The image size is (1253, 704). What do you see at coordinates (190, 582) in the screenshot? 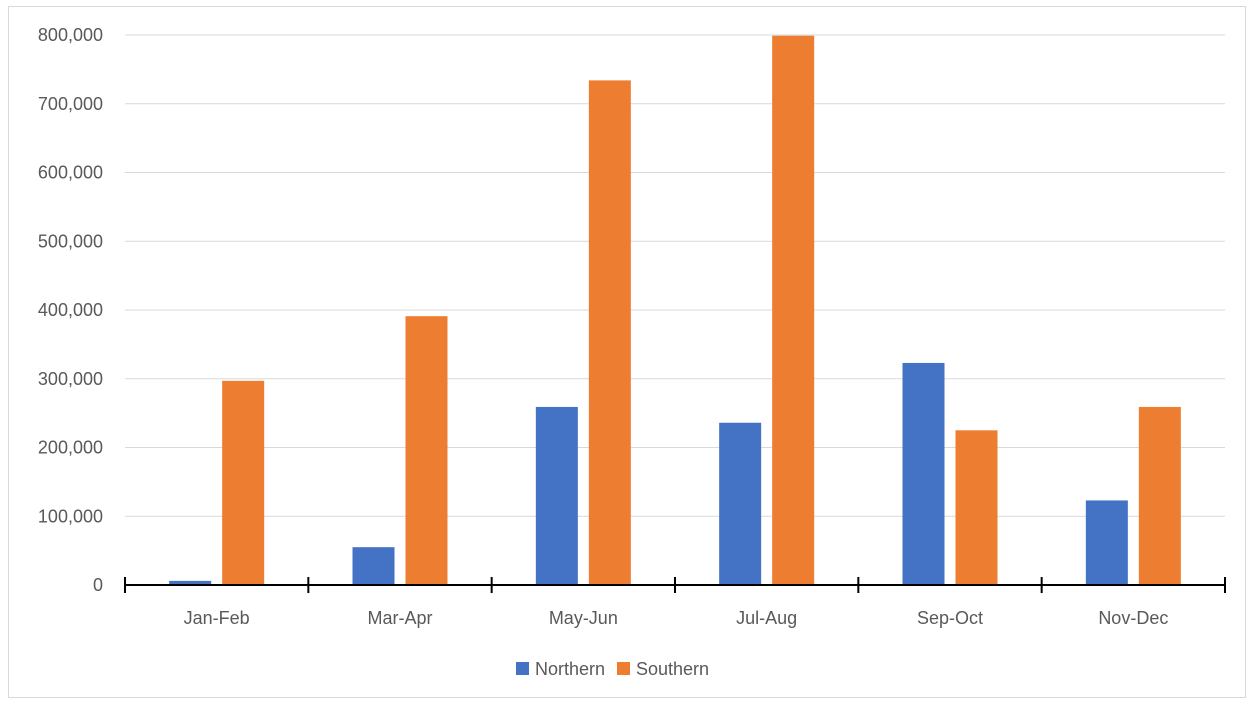
I see `bar-northern-jan-feb` at bounding box center [190, 582].